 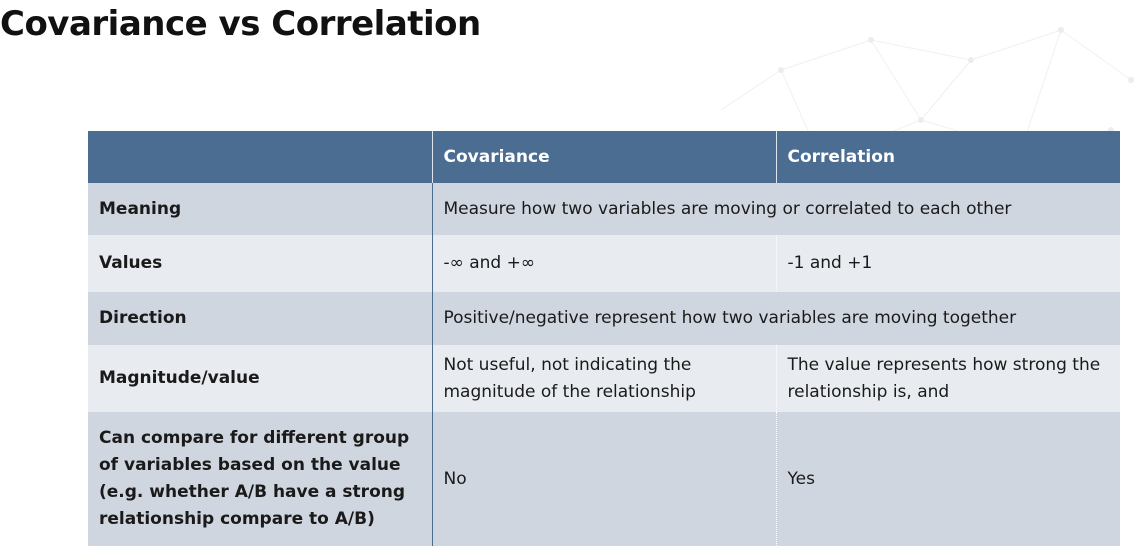 What do you see at coordinates (927, 95) in the screenshot?
I see `network-background-graphic` at bounding box center [927, 95].